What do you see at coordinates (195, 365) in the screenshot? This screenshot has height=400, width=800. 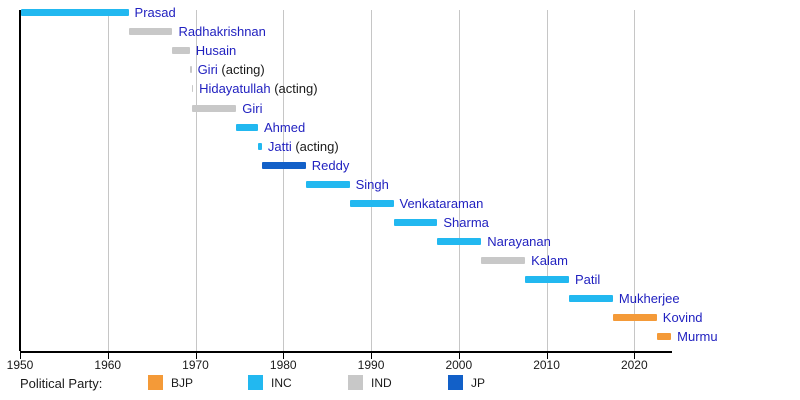 I see `x-axis-tick-label-1970: 1970` at bounding box center [195, 365].